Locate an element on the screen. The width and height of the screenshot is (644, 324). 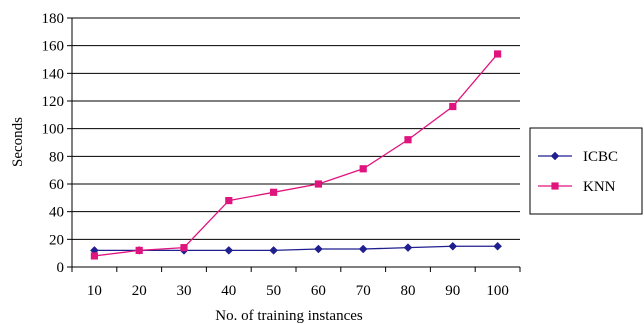
y-tick-label: 80 is located at coordinates (56, 157).